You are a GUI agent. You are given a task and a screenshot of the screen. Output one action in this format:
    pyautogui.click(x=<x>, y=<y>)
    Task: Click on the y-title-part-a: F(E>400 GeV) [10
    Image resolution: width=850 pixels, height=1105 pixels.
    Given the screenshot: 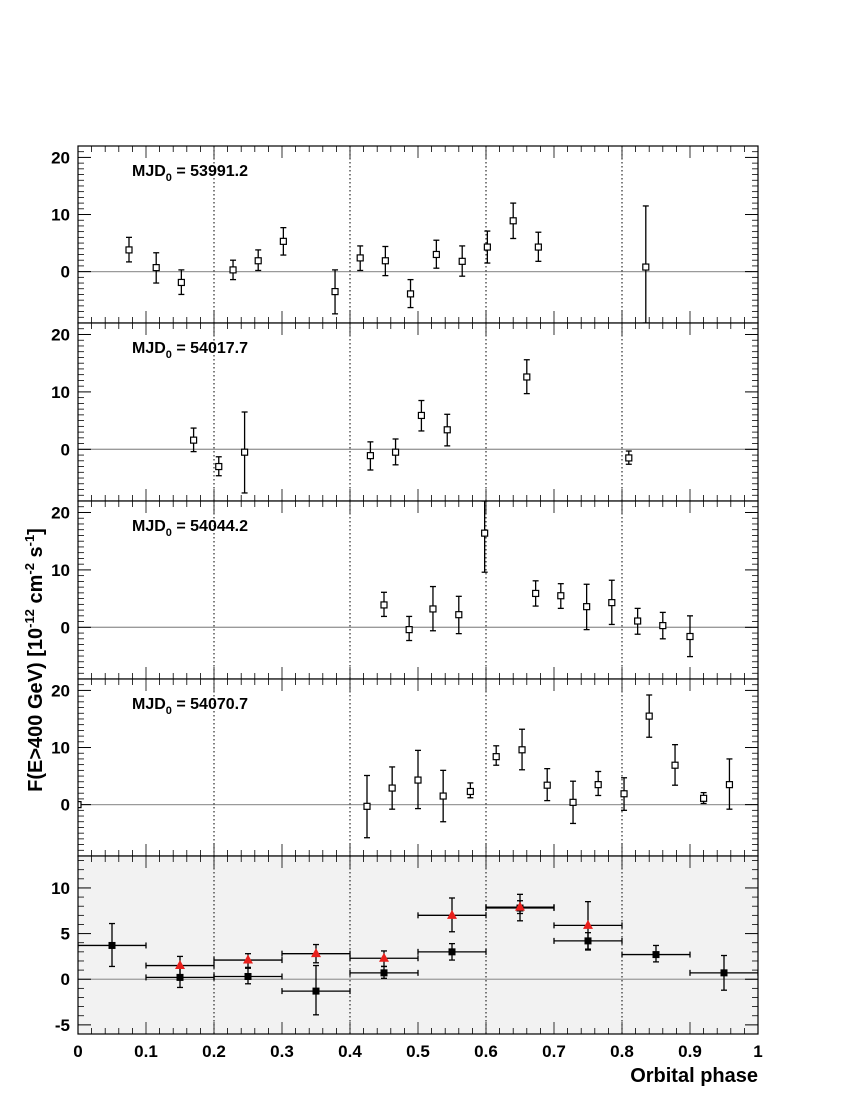 What is the action you would take?
    pyautogui.click(x=36, y=710)
    